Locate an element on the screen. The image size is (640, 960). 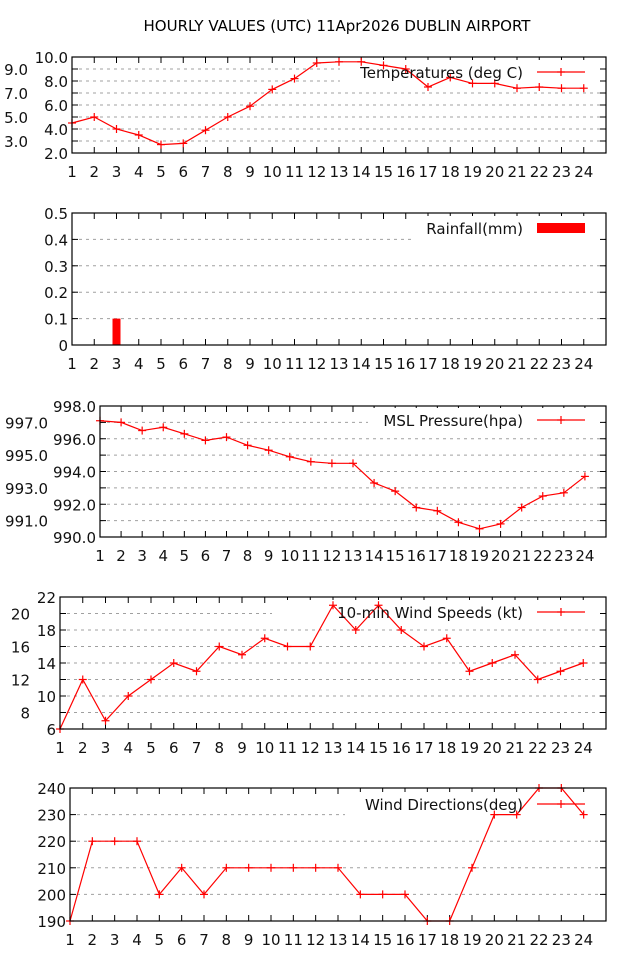
legend-swatch is located at coordinates (561, 228).